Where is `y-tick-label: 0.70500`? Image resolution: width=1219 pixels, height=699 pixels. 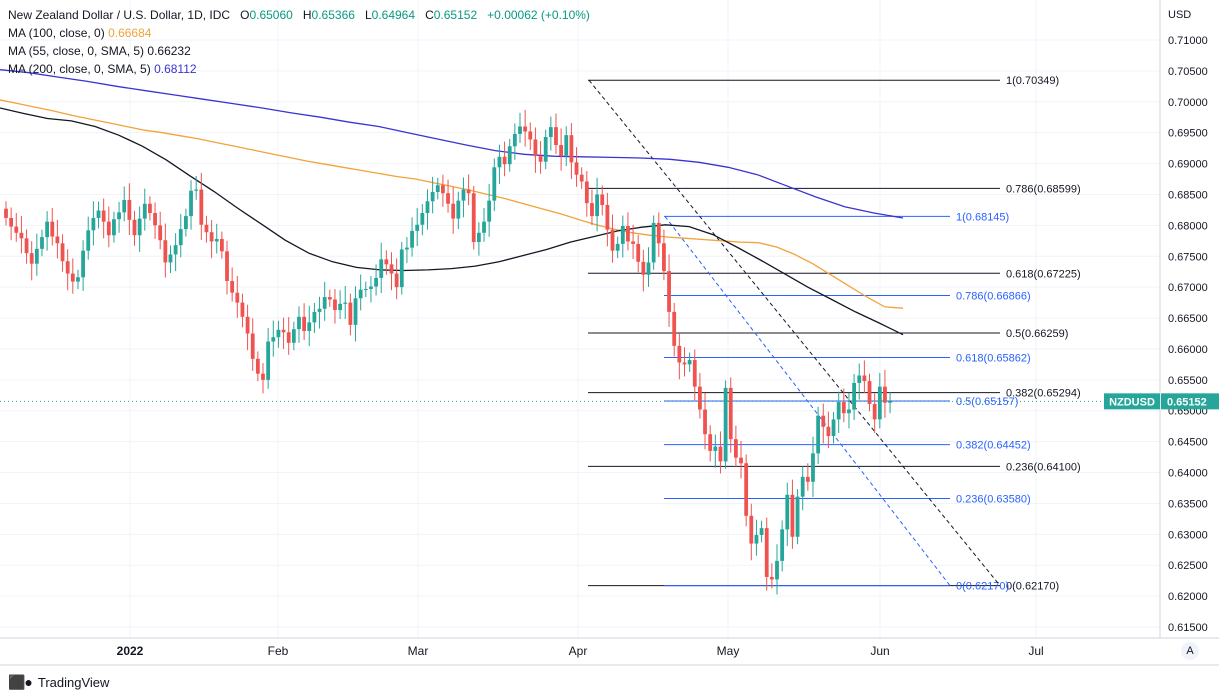 y-tick-label: 0.70500 is located at coordinates (1188, 72).